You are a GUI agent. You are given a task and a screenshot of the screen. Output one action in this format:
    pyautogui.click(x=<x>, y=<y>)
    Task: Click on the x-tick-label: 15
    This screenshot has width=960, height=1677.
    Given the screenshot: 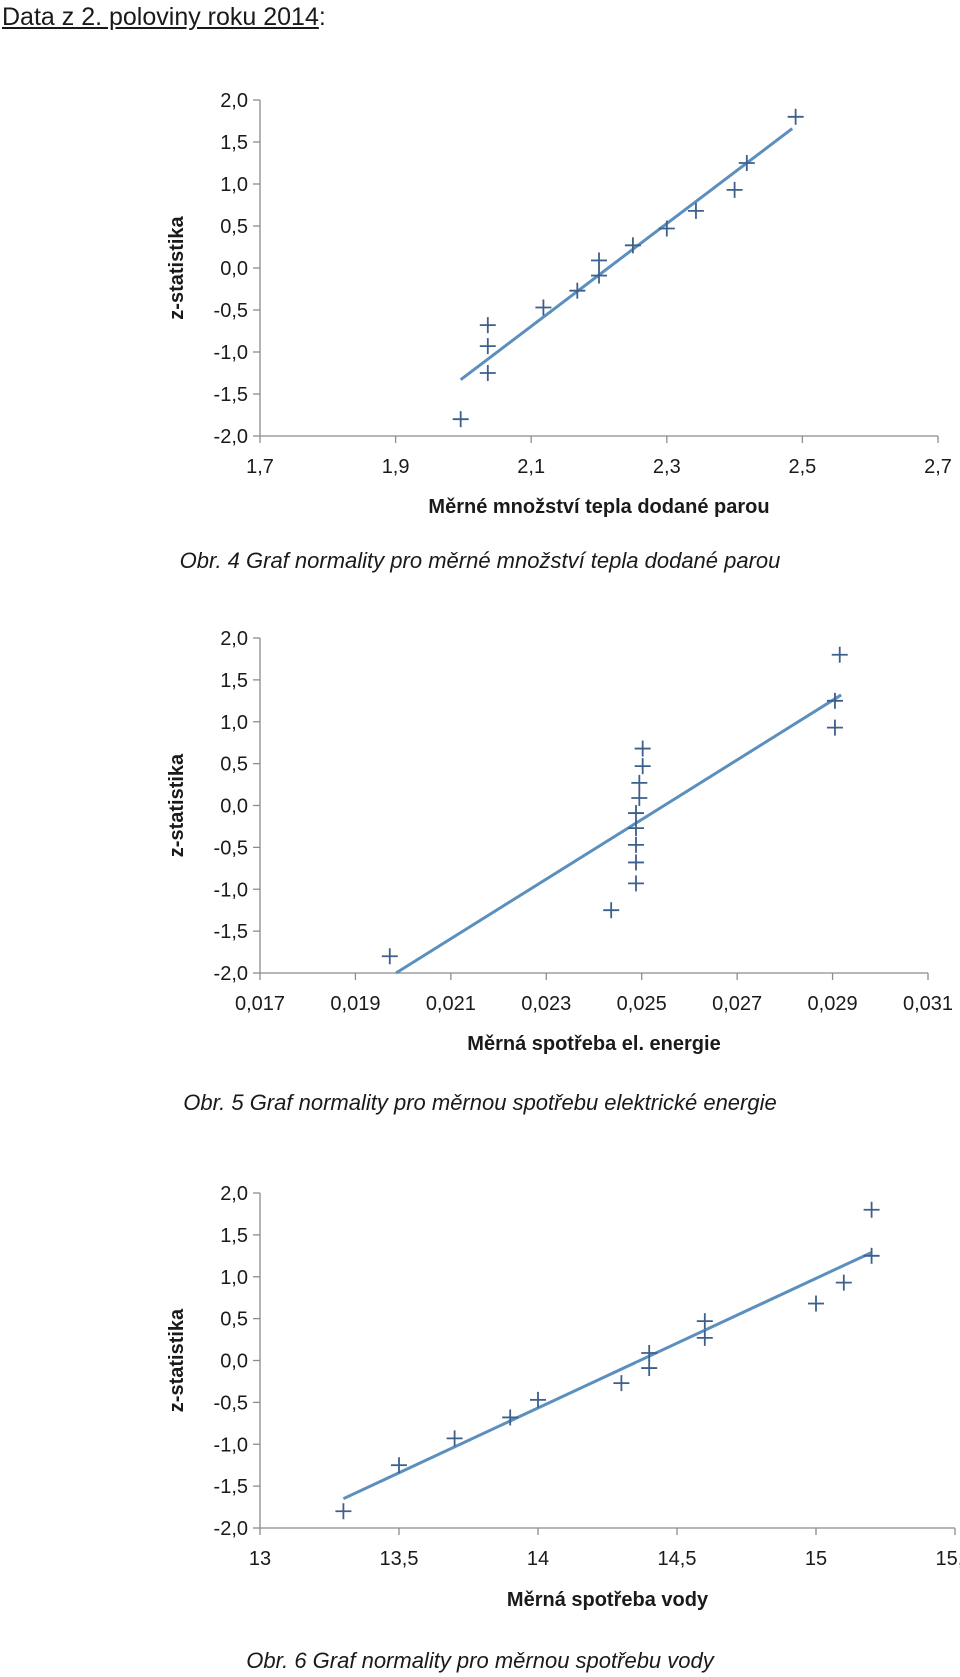 What is the action you would take?
    pyautogui.click(x=816, y=1559)
    